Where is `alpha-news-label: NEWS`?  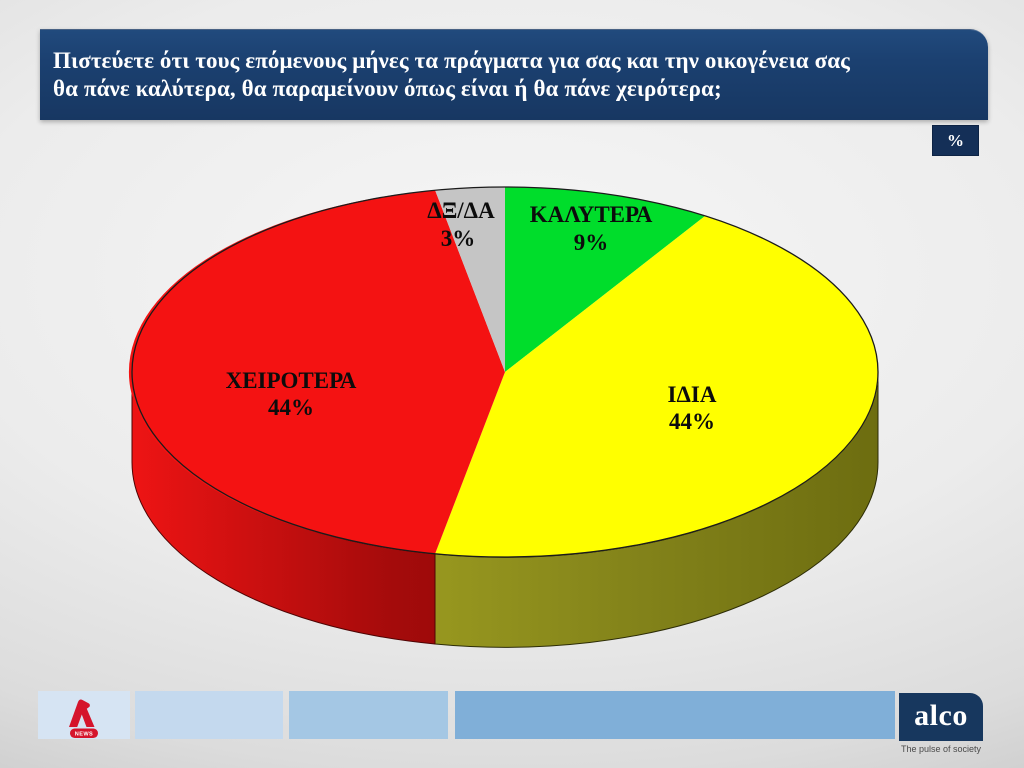
alpha-news-label: NEWS is located at coordinates (84, 735).